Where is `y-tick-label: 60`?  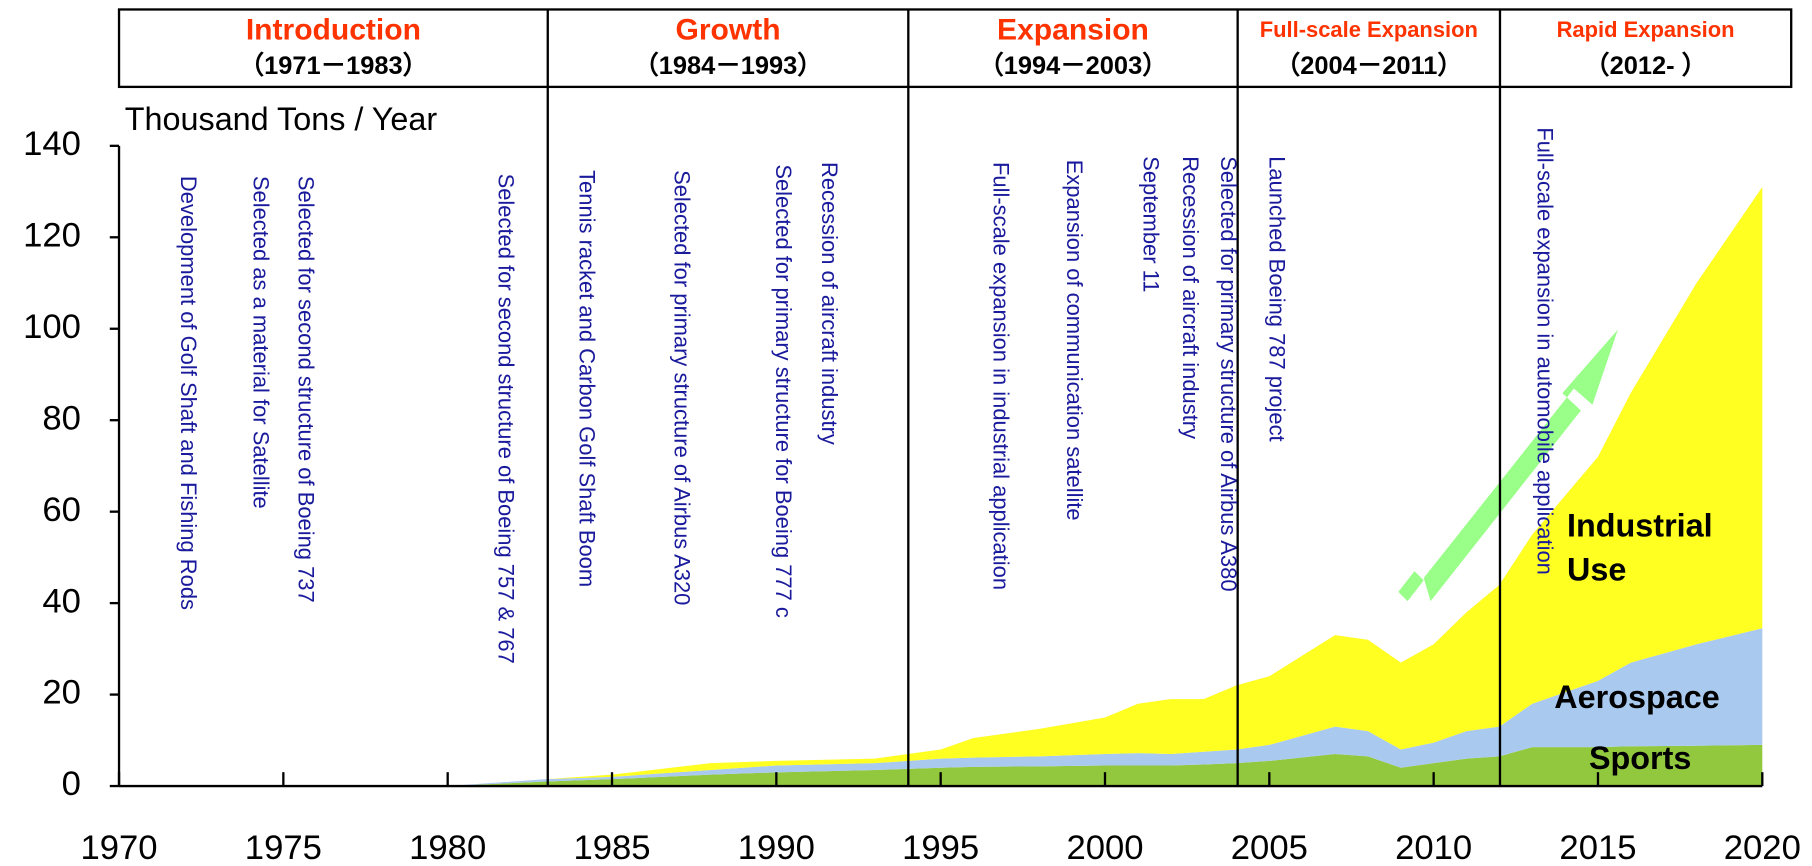 y-tick-label: 60 is located at coordinates (61, 510).